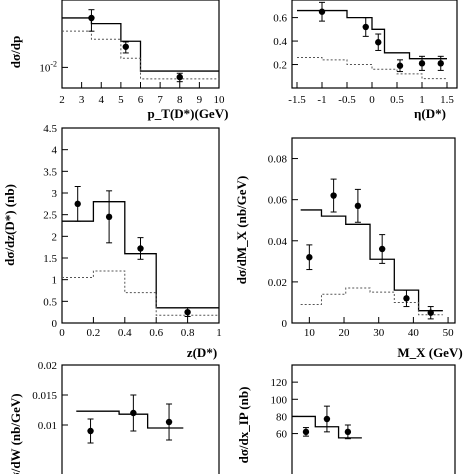  Describe the element at coordinates (449, 333) in the screenshot. I see `x-tick-label: 50` at that location.